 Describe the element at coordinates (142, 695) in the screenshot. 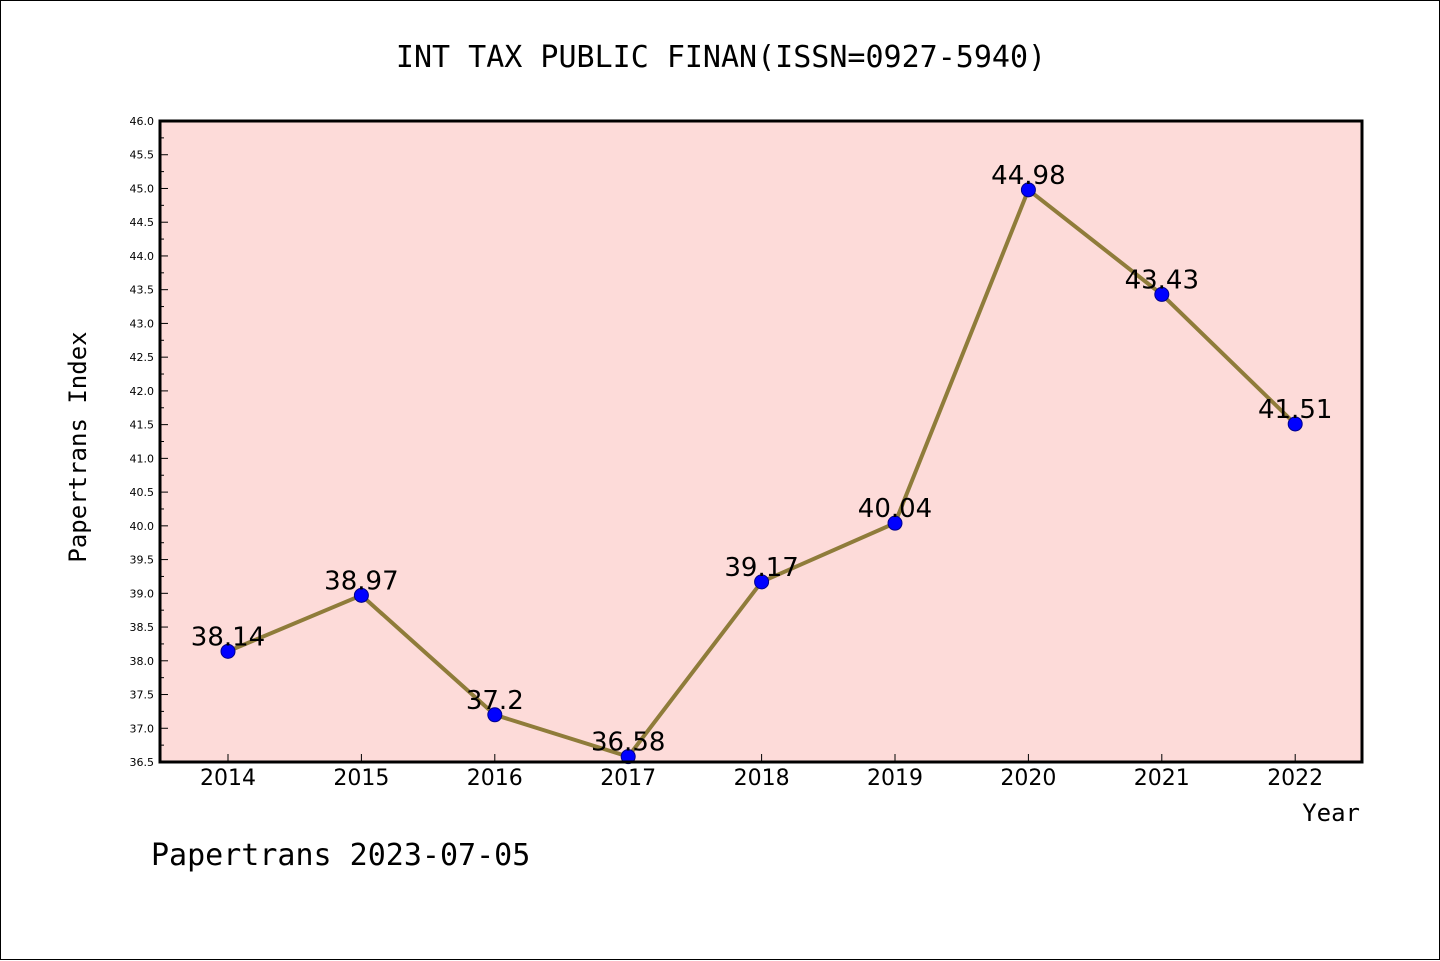

I see `y-tick-label: 37.5` at that location.